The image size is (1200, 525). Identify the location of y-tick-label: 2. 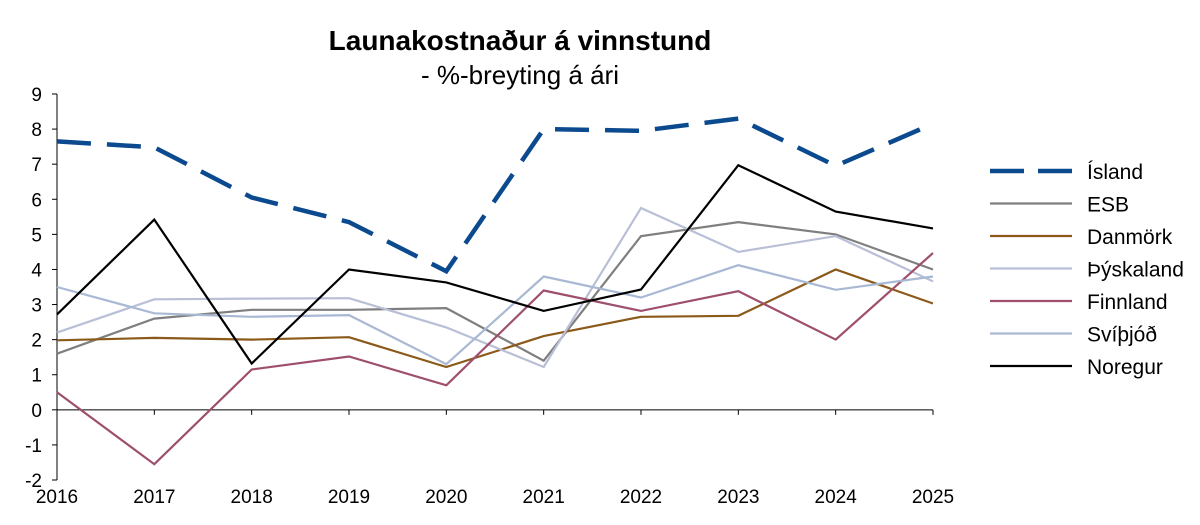
(36, 341).